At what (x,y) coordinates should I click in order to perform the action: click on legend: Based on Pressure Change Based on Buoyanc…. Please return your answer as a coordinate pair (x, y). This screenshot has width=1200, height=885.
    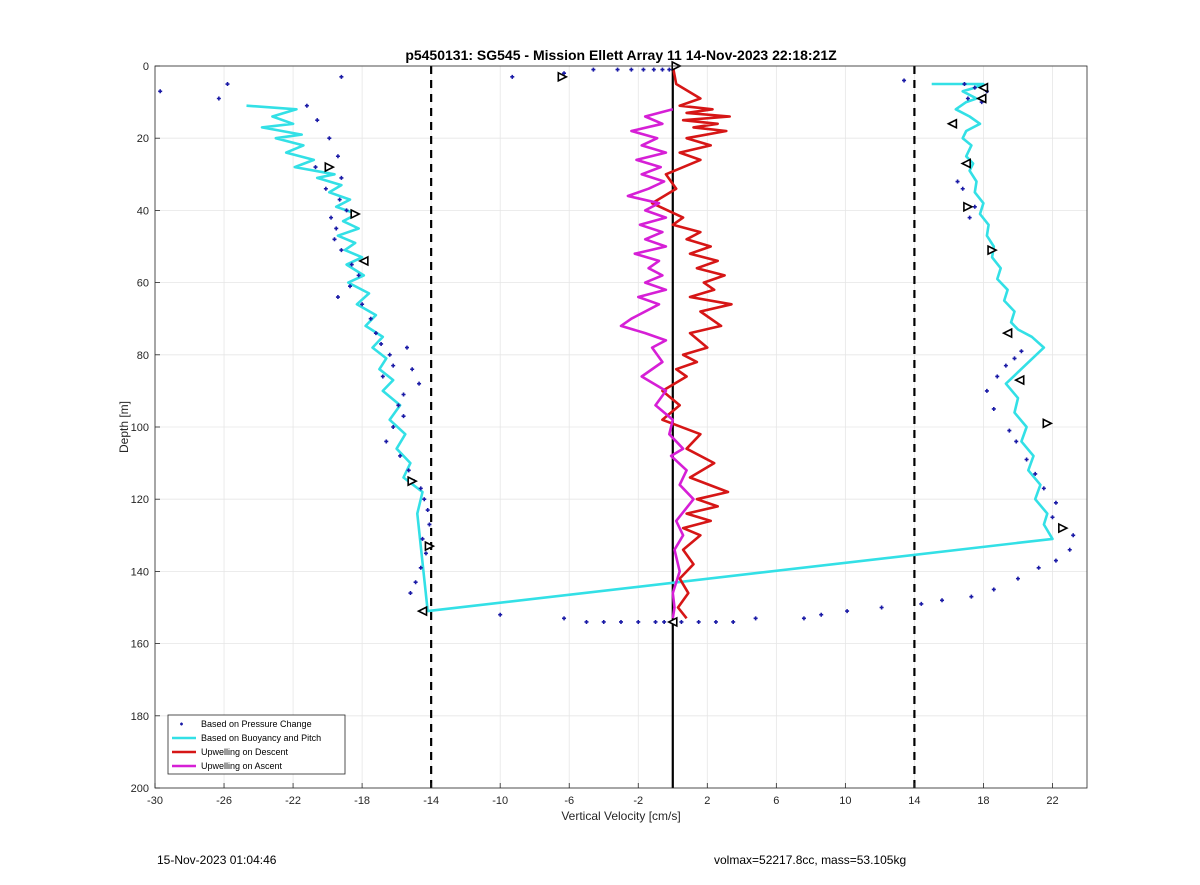
    Looking at the image, I should click on (256, 744).